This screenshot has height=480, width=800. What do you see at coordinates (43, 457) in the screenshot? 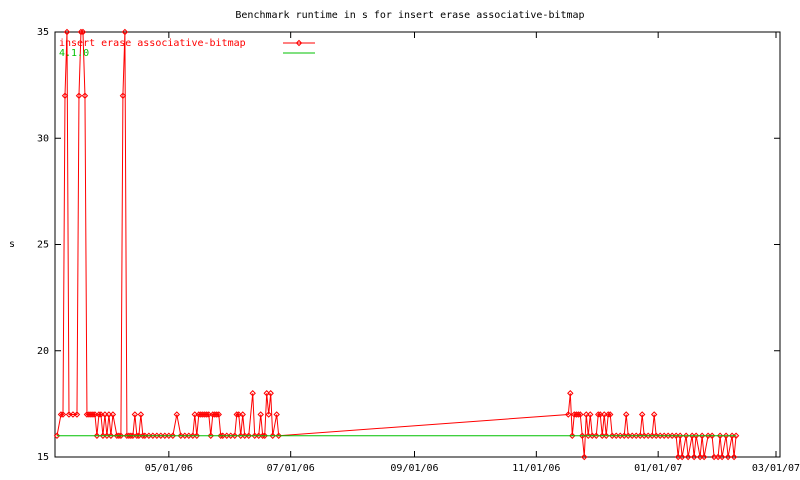
I see `y-tick-label: 15` at bounding box center [43, 457].